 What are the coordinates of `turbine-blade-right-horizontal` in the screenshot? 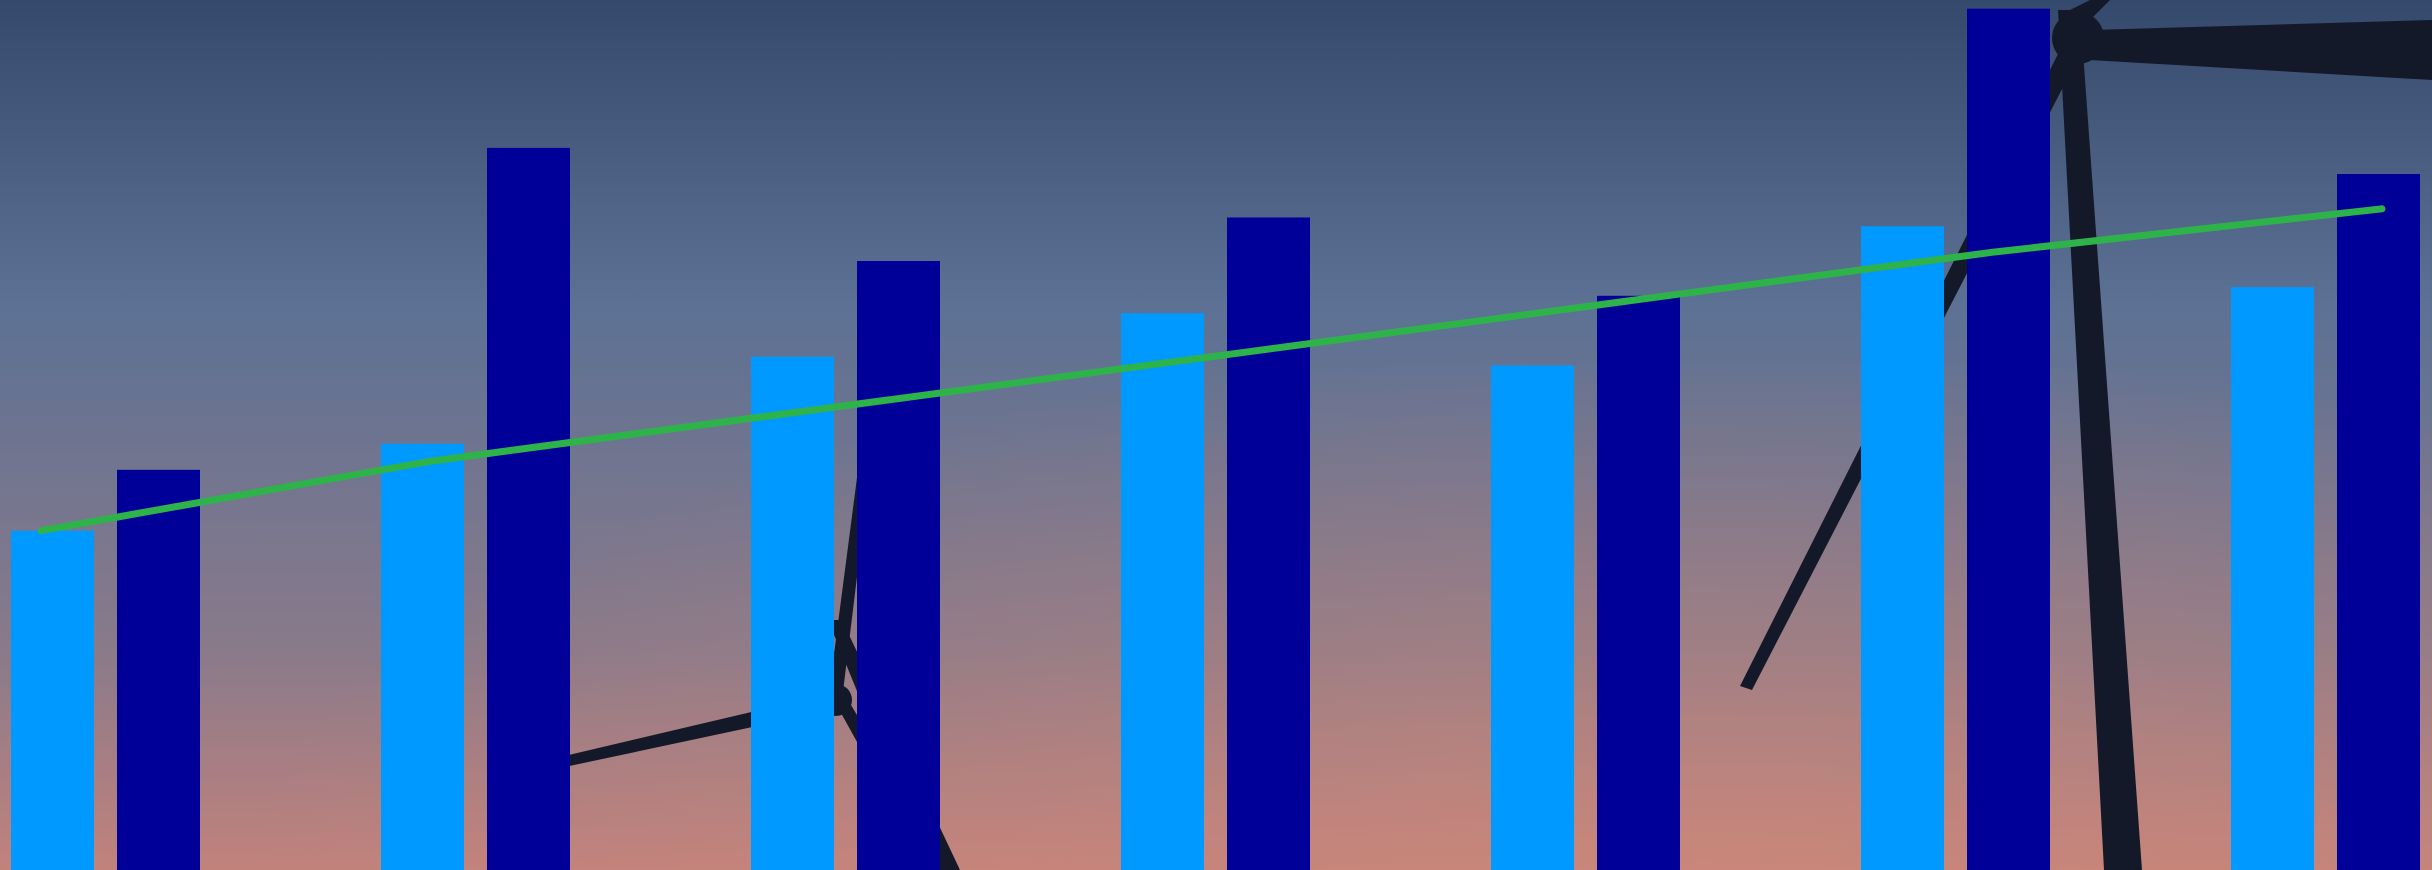 It's located at (2261, 50).